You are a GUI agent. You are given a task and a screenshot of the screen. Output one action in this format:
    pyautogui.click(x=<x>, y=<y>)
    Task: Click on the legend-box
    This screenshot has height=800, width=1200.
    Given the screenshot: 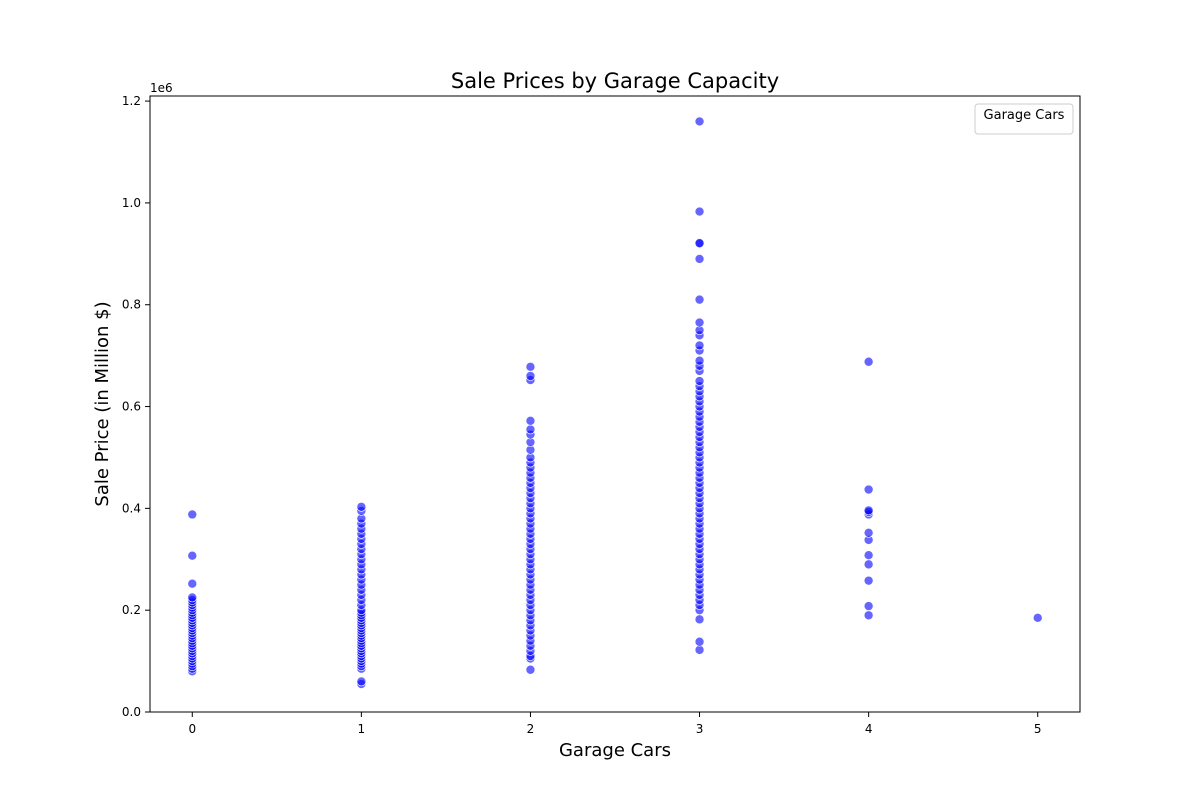 What is the action you would take?
    pyautogui.click(x=1024, y=119)
    